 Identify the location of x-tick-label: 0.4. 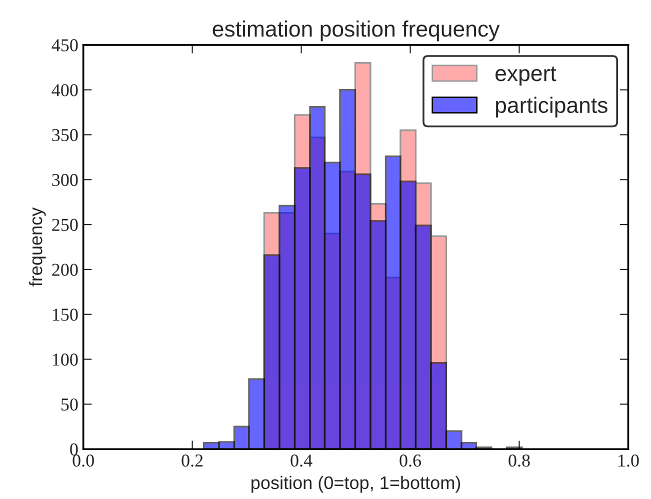
(301, 460).